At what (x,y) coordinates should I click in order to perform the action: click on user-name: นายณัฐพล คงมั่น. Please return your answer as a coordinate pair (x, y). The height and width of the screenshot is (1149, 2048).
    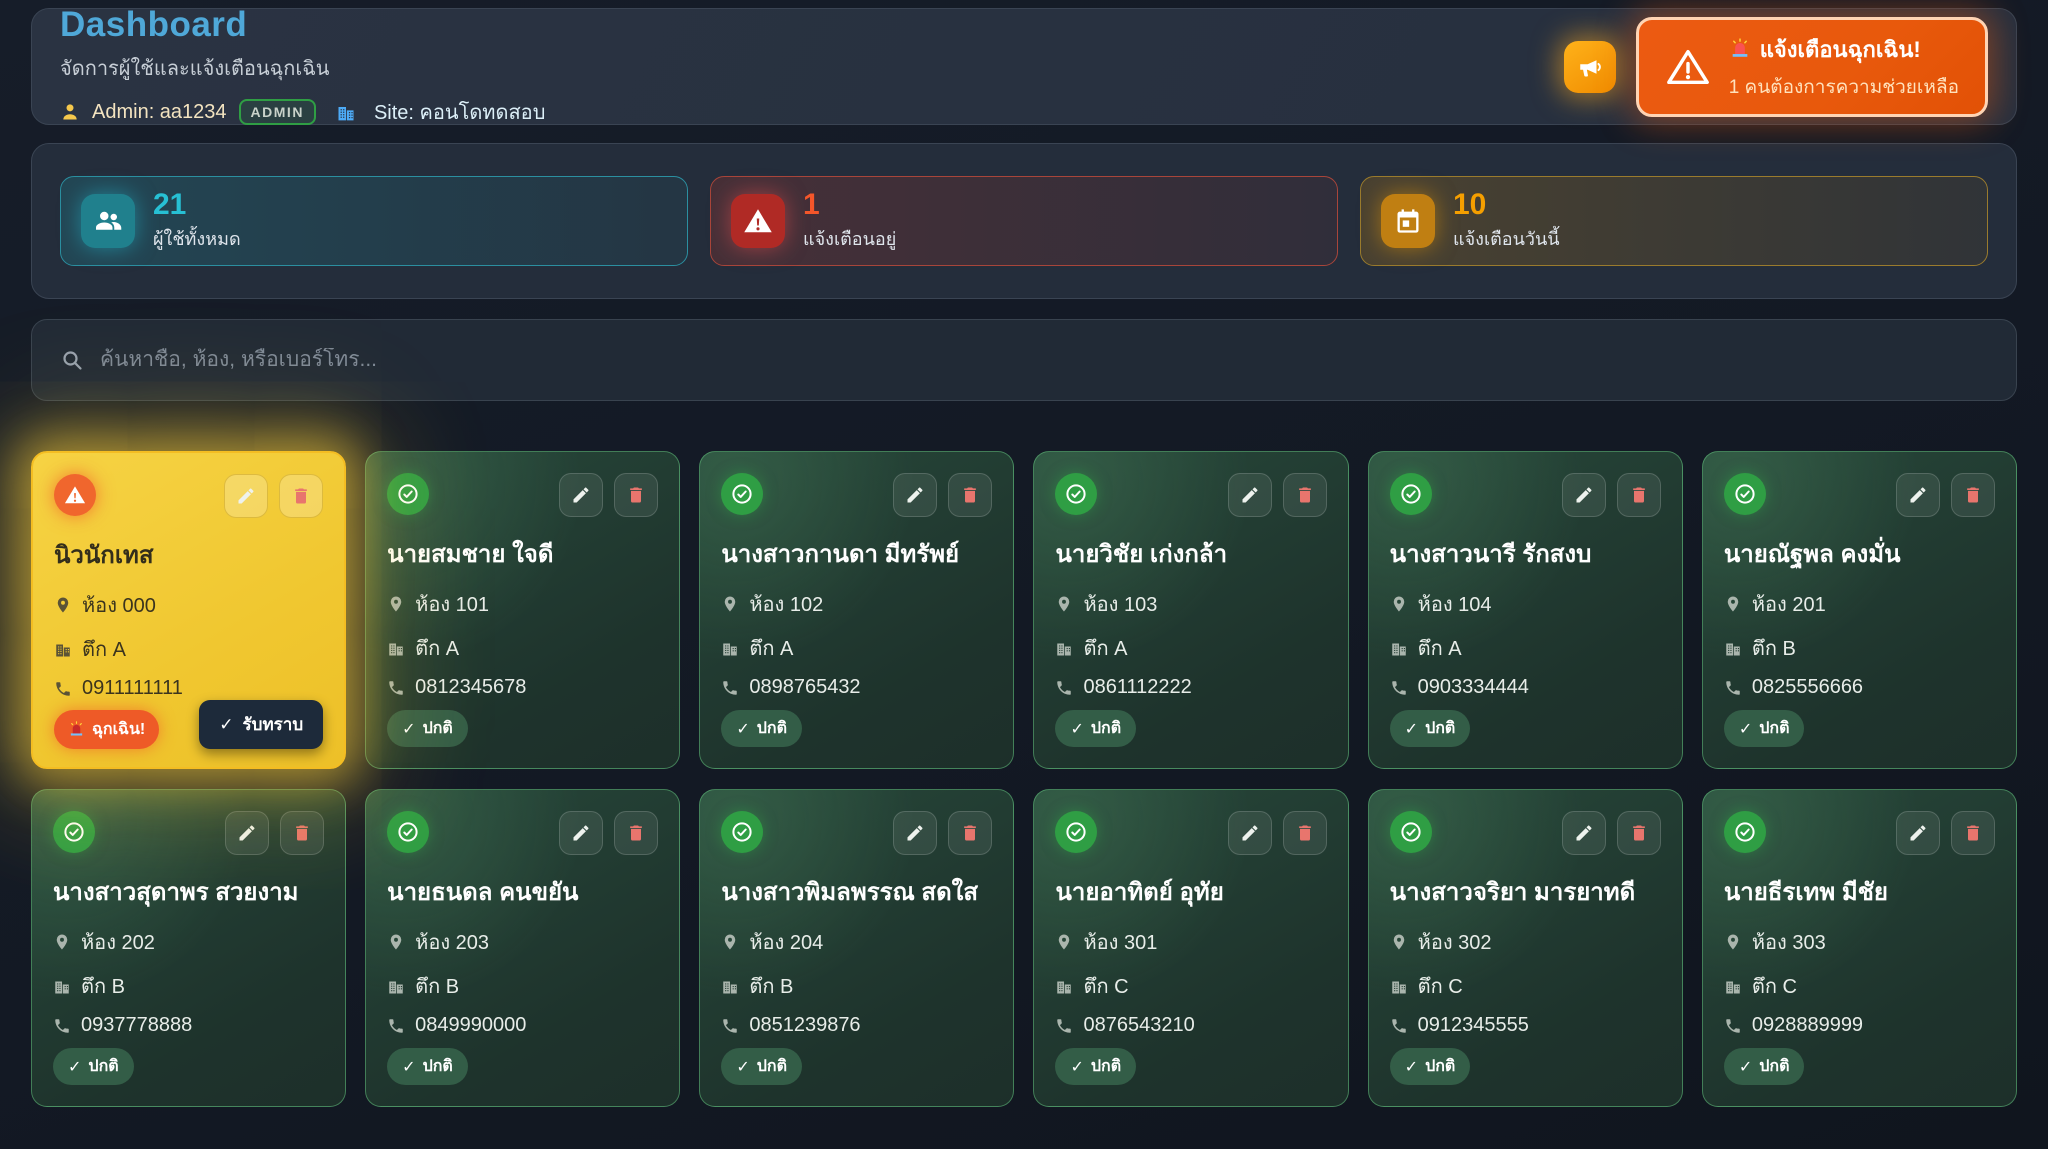
    Looking at the image, I should click on (1812, 554).